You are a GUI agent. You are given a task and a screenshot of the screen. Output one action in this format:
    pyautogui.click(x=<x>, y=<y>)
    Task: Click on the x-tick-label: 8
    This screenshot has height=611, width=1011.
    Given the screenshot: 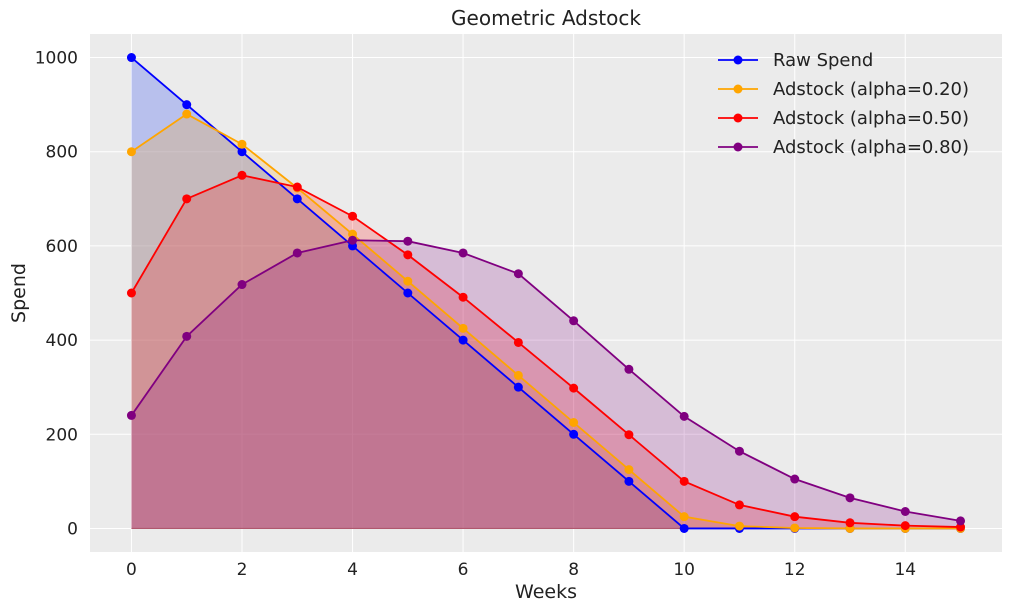 What is the action you would take?
    pyautogui.click(x=573, y=570)
    